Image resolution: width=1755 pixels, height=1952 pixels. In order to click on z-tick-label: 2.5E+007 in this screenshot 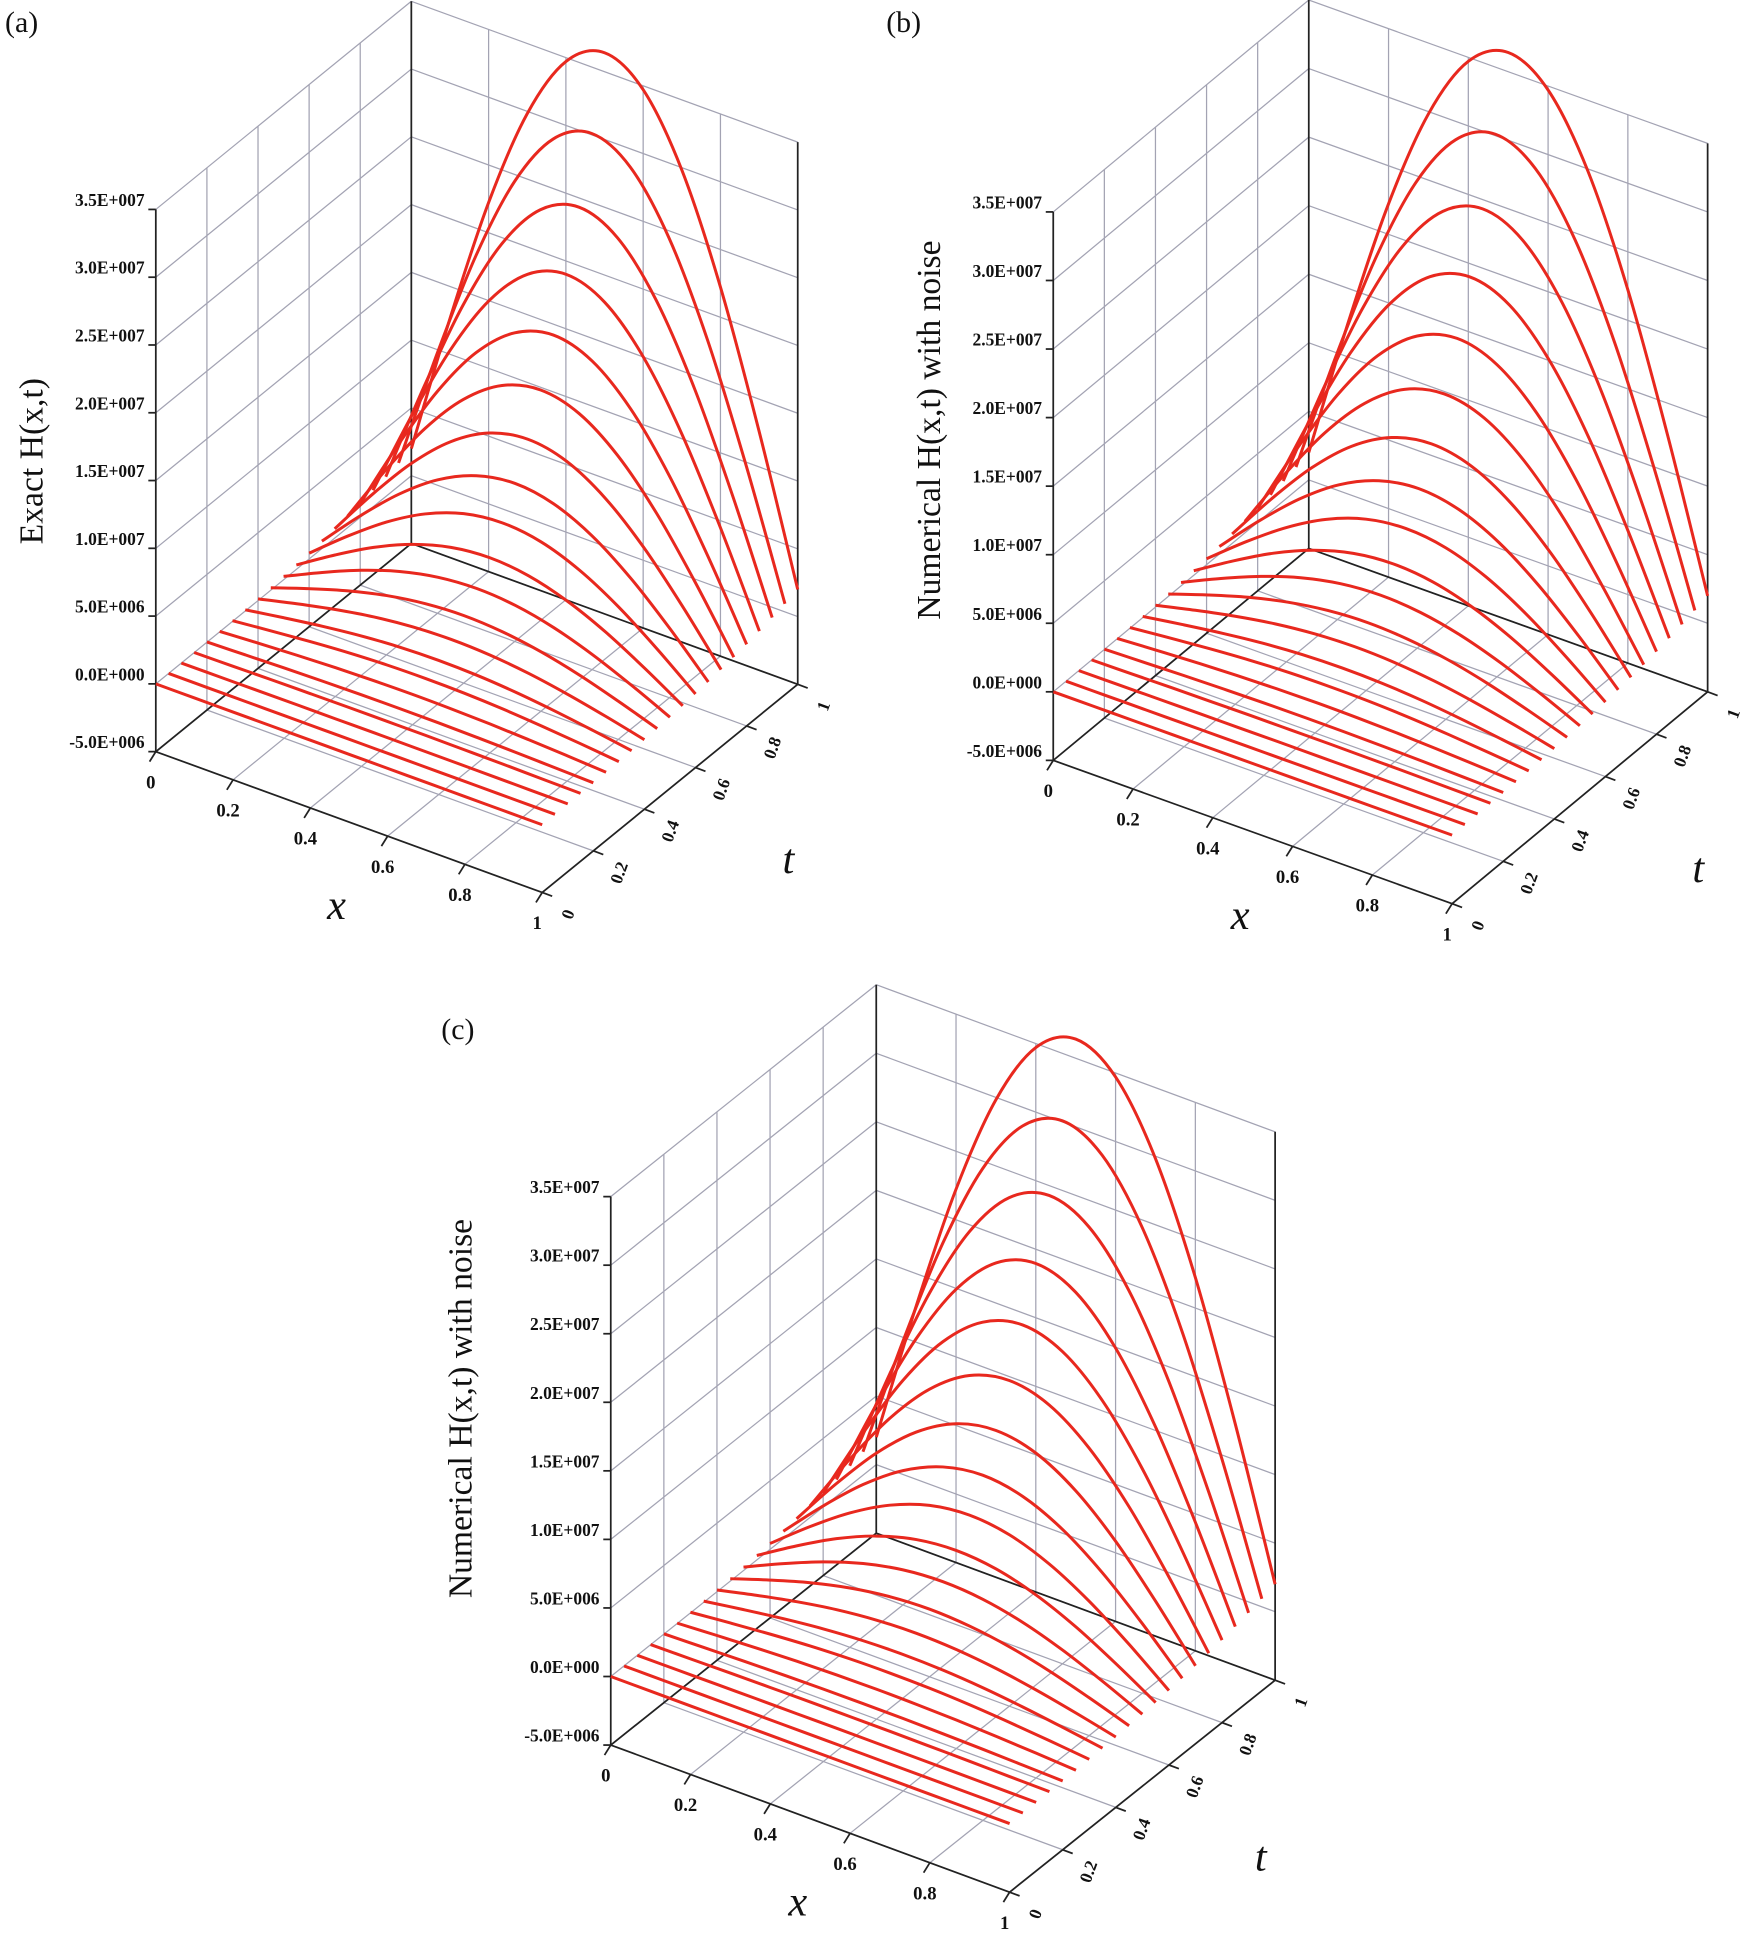, I will do `click(110, 336)`.